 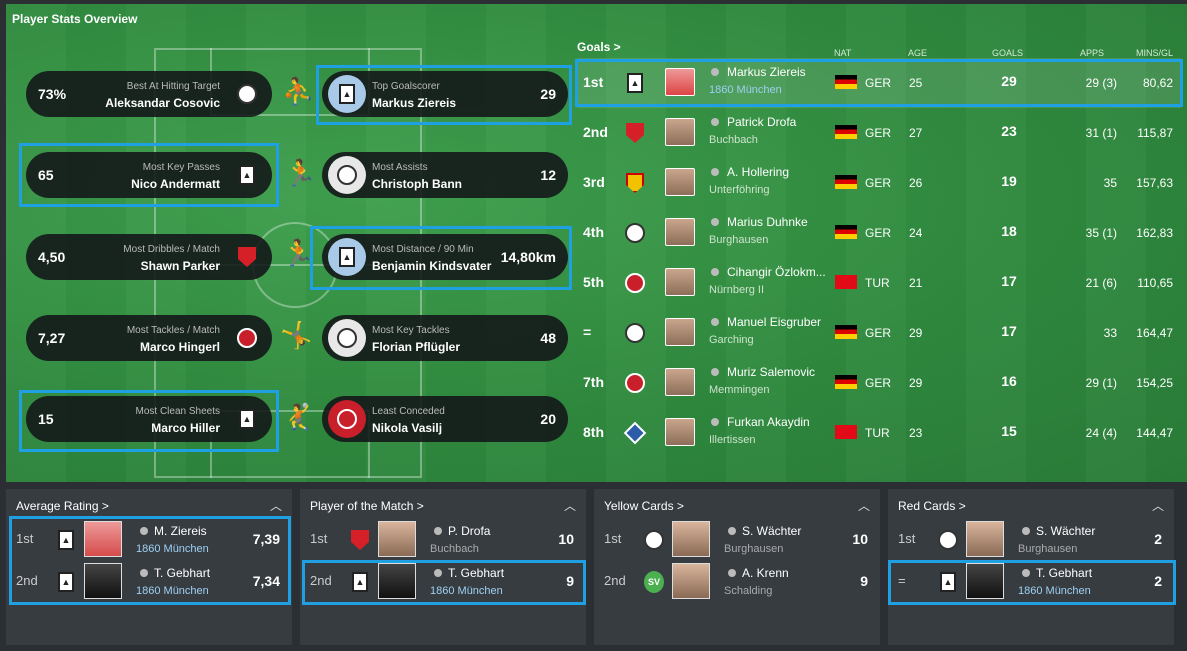 I want to click on stat-player: Aleksandar Cosovic, so click(x=162, y=103).